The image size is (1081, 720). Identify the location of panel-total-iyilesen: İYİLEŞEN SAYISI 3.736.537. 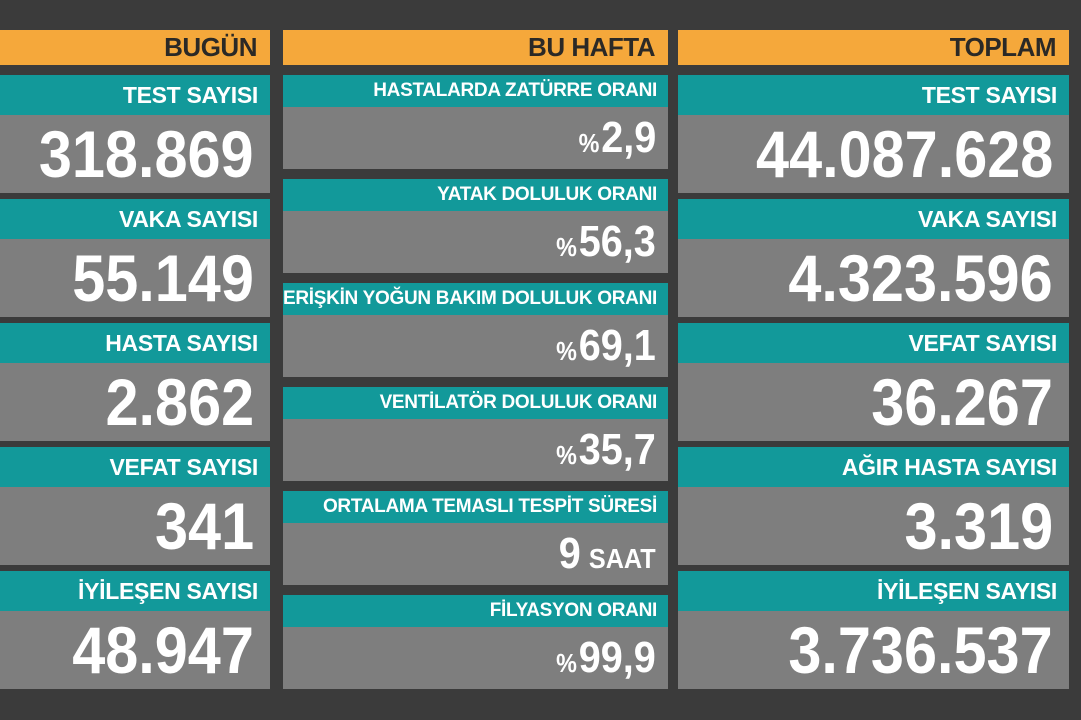
(873, 630).